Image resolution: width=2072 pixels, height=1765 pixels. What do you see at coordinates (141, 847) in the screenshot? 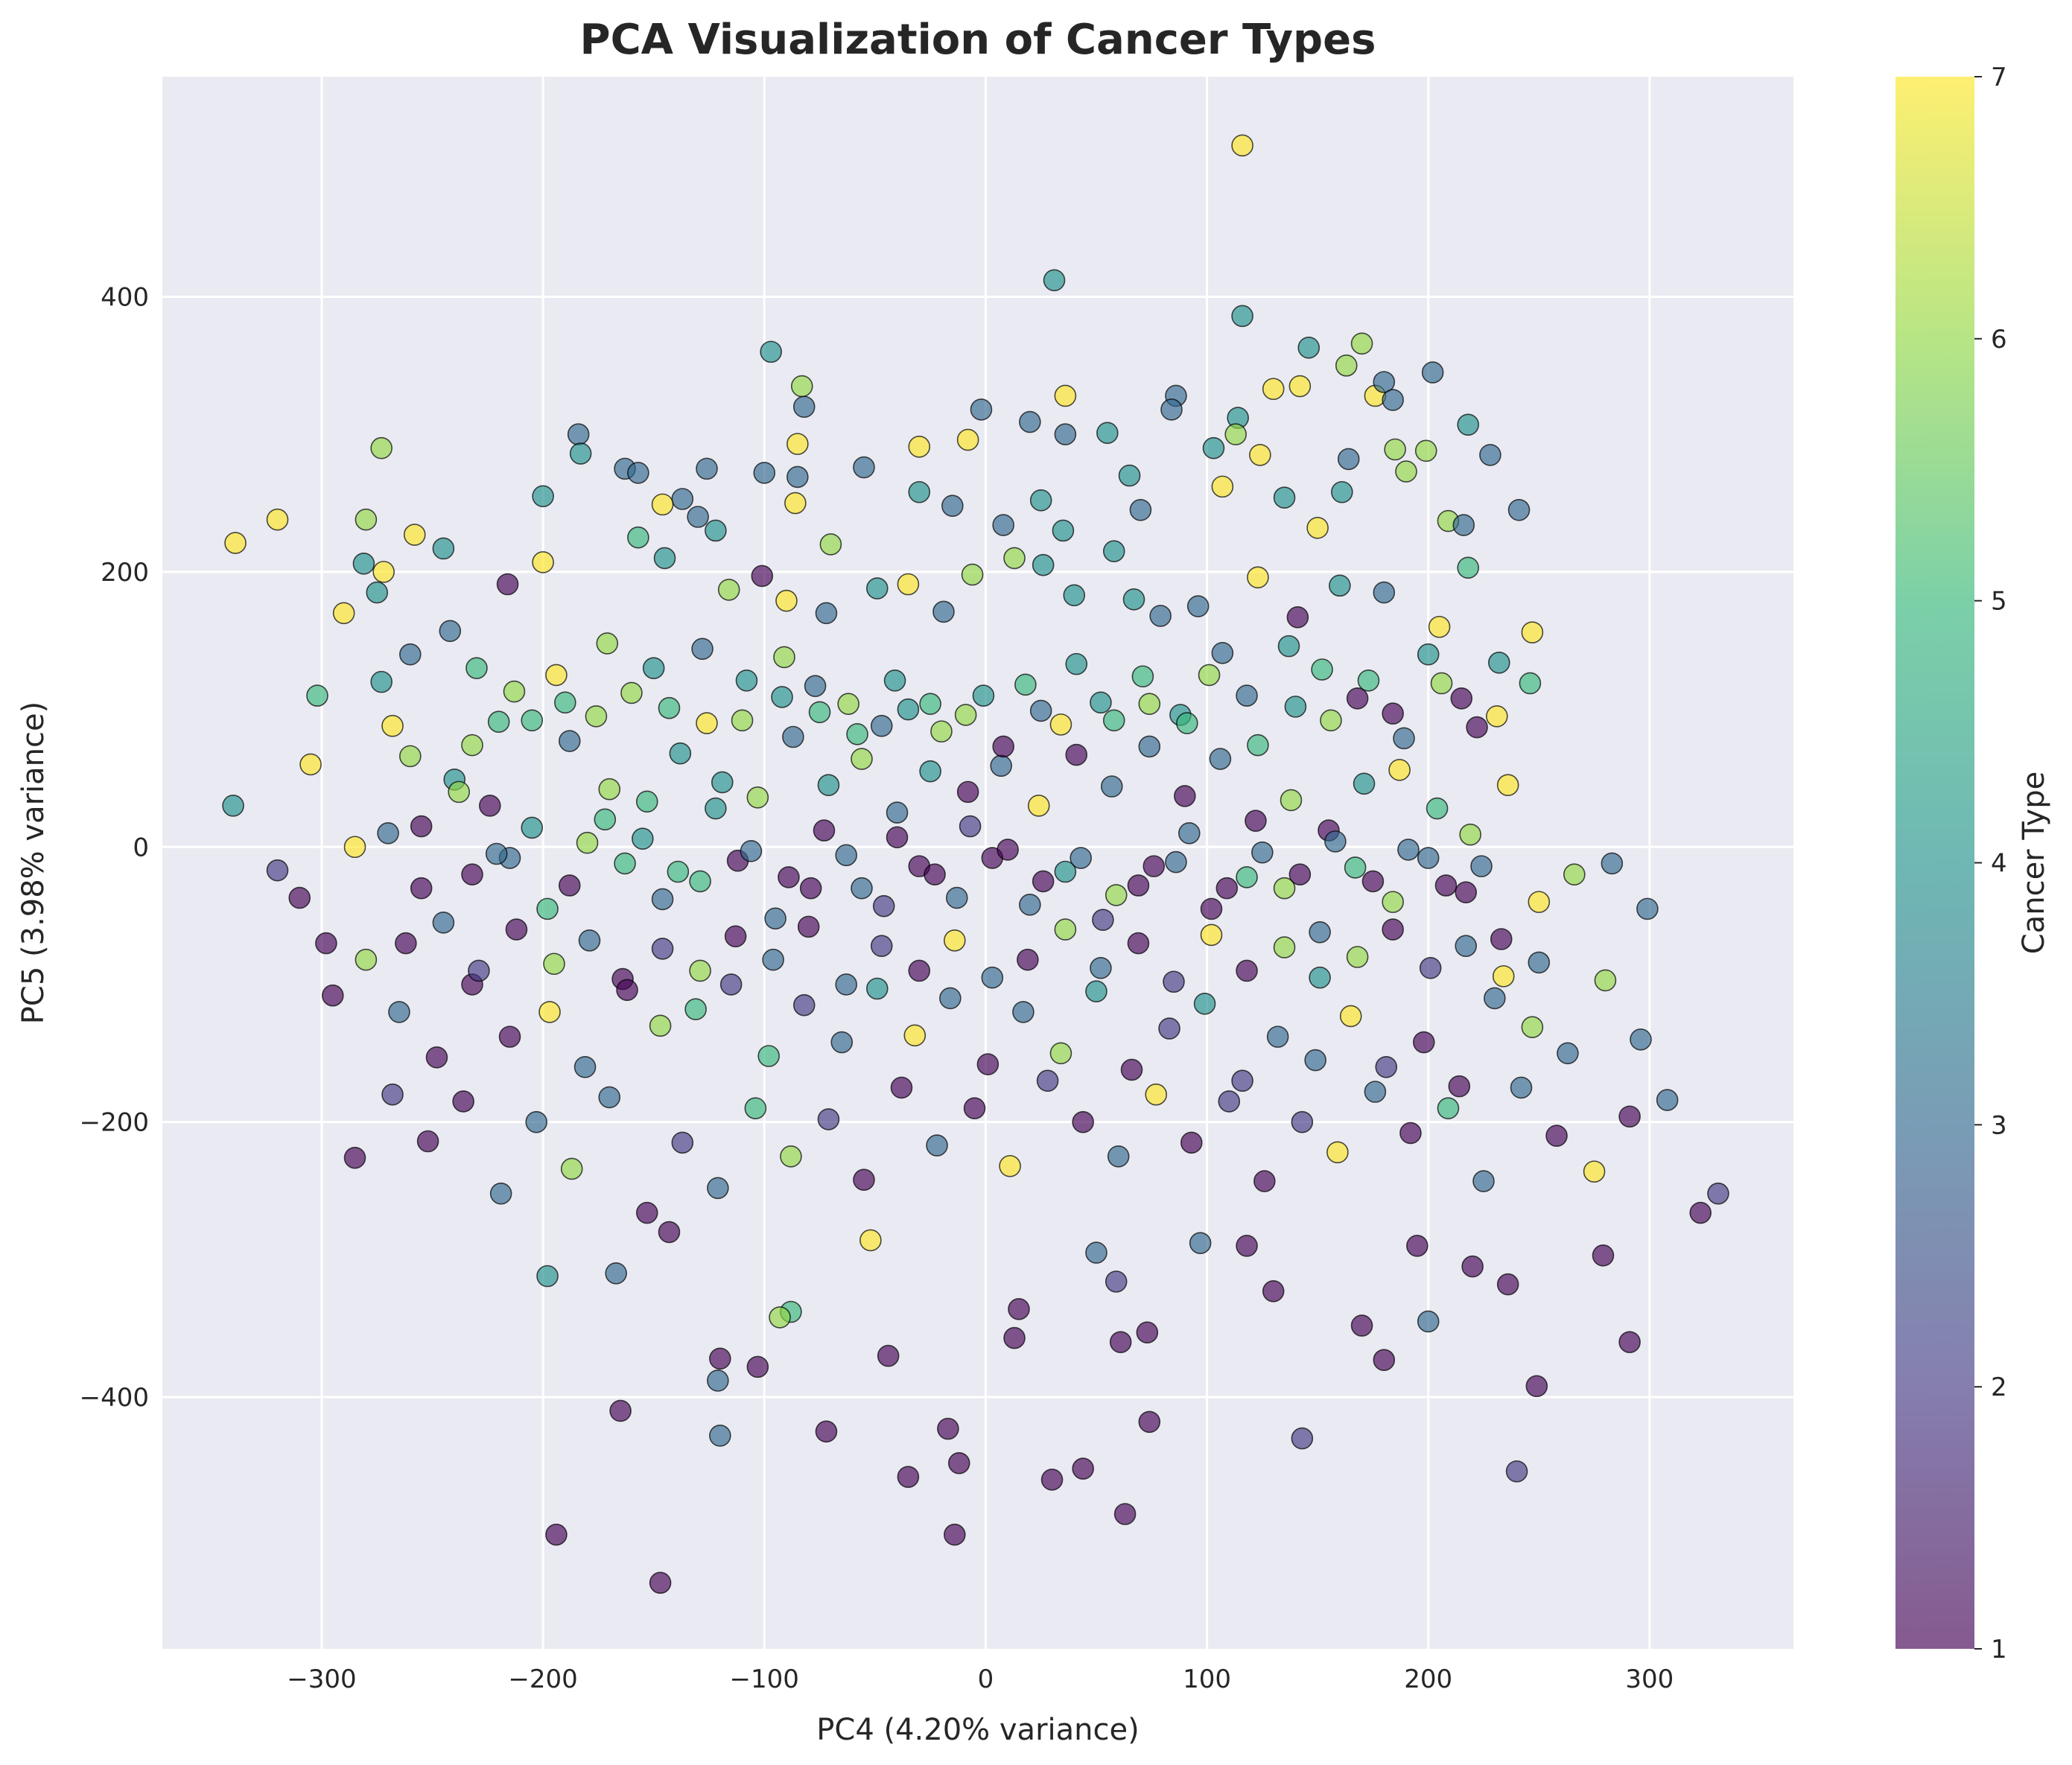
I see `y-tick-label: 0` at bounding box center [141, 847].